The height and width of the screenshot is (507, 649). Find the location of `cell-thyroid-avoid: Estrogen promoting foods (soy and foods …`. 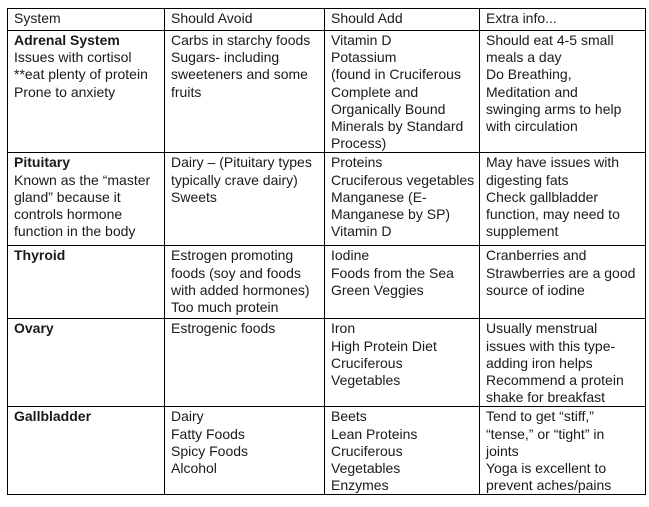

cell-thyroid-avoid: Estrogen promoting foods (soy and foods … is located at coordinates (244, 282).